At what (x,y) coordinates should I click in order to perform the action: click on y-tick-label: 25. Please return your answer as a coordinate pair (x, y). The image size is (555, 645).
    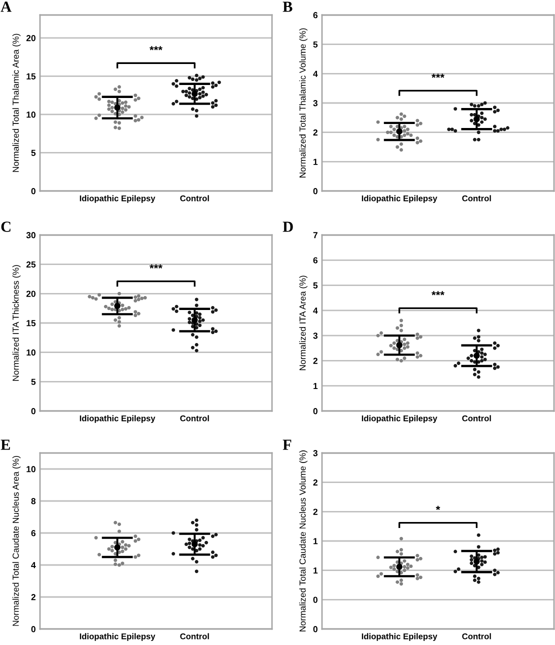
    Looking at the image, I should click on (31, 264).